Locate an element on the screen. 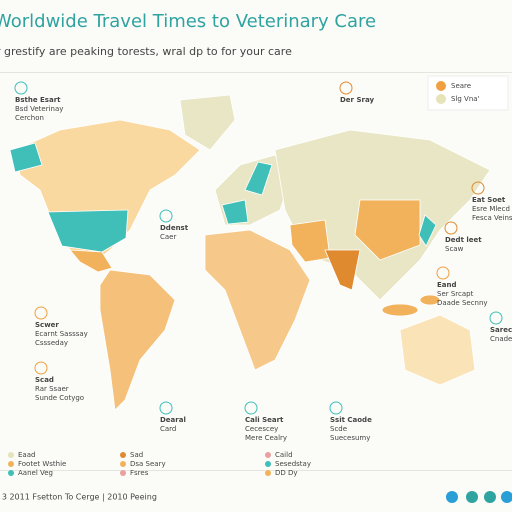 This screenshot has height=512, width=512. callout-text: Eat Soet is located at coordinates (489, 200).